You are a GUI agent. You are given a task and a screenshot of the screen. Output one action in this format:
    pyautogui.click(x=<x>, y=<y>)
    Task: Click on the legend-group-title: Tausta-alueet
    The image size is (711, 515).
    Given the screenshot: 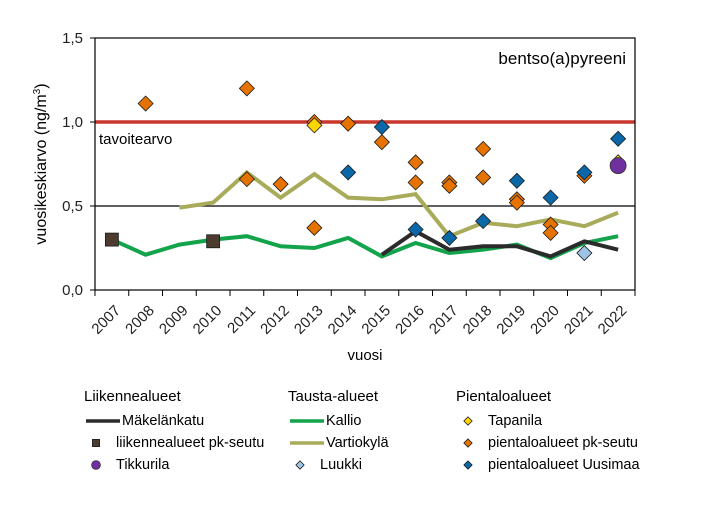 What is the action you would take?
    pyautogui.click(x=333, y=396)
    